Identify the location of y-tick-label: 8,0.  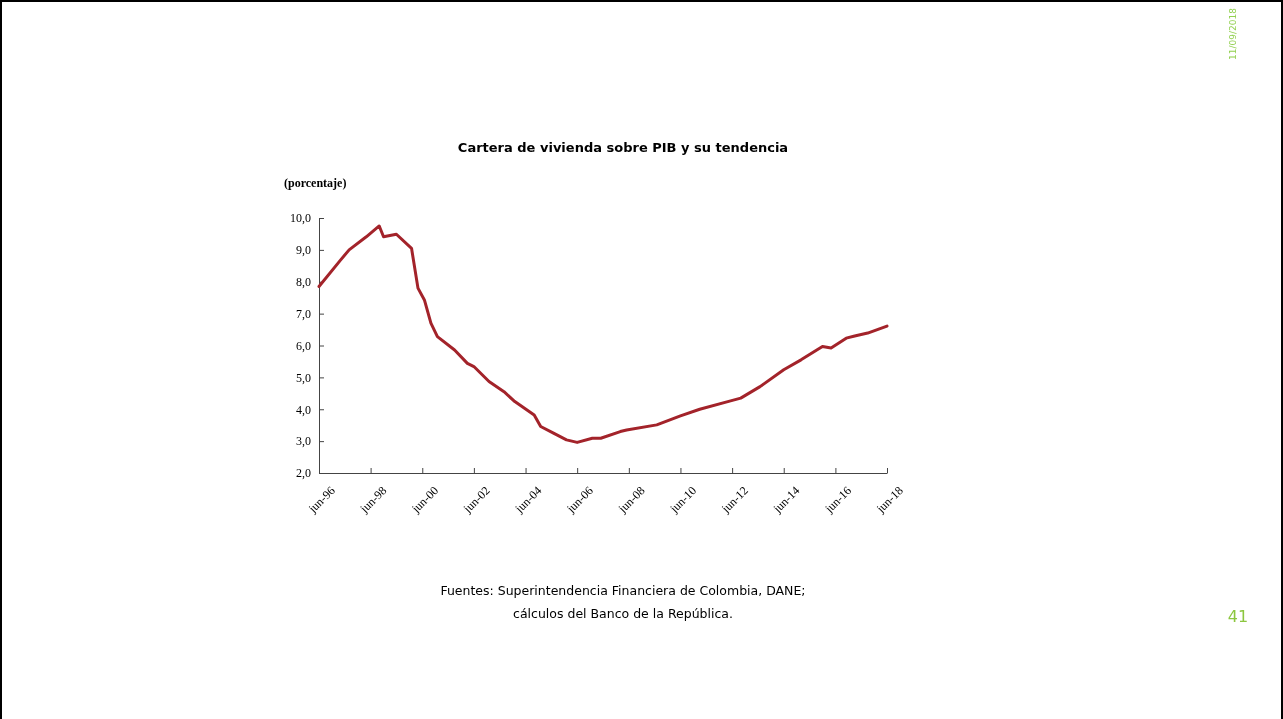
(303, 282).